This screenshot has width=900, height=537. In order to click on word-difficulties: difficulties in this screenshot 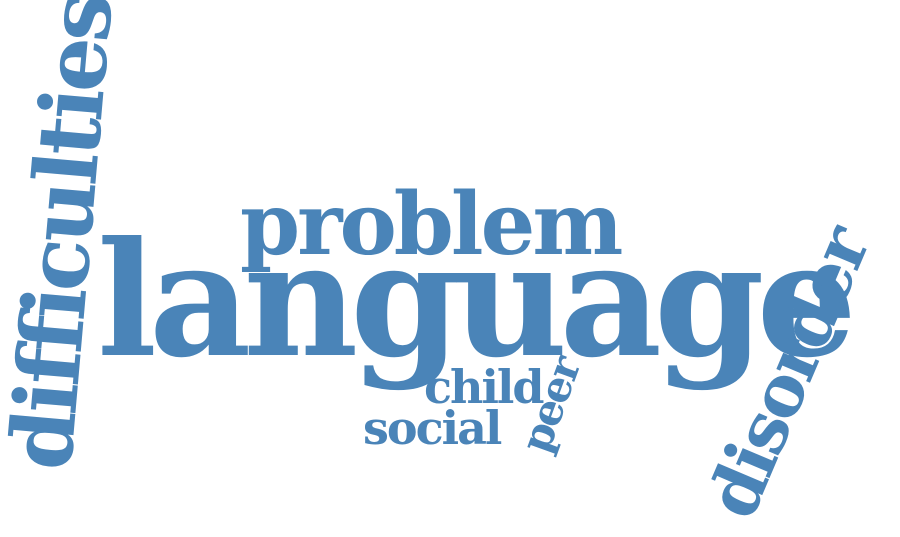, I will do `click(66, 237)`.